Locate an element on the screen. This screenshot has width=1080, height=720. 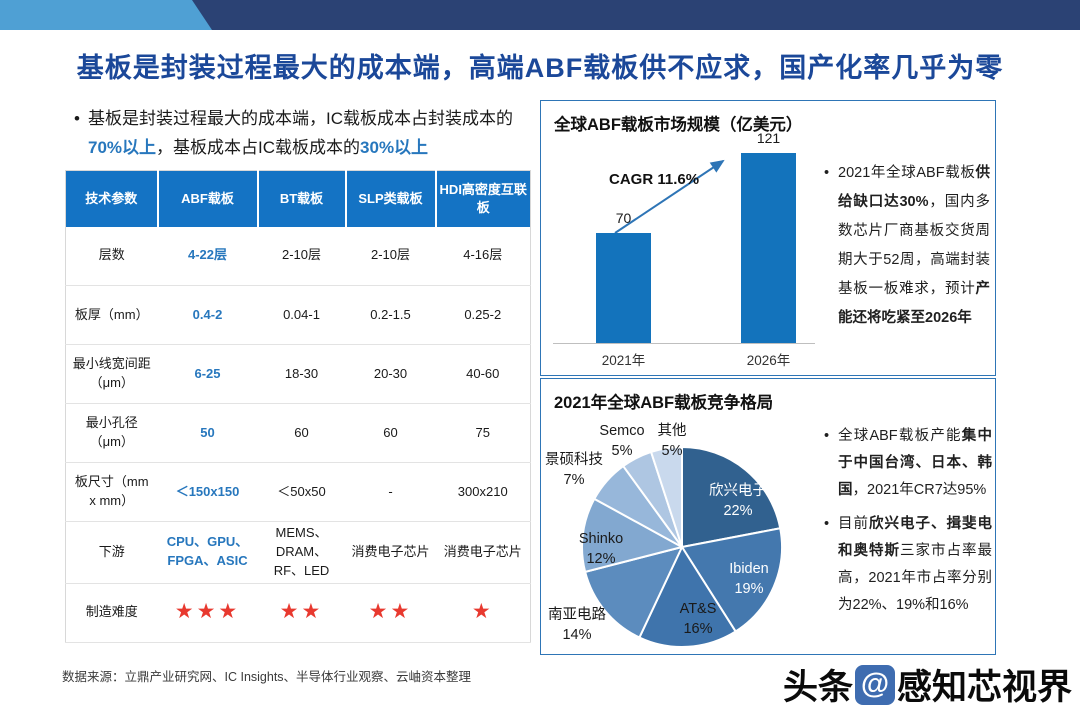
at-badge-icon: @ is located at coordinates (874, 684).